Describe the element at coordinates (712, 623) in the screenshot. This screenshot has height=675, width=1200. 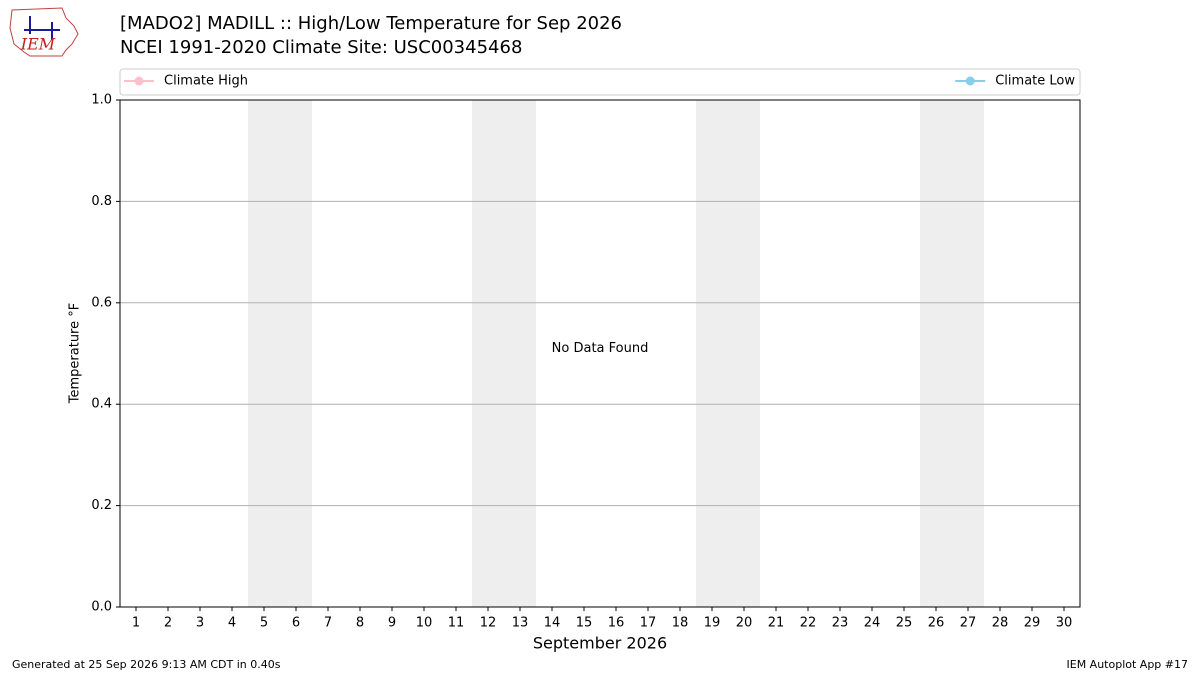
I see `x-tick-label: 19` at that location.